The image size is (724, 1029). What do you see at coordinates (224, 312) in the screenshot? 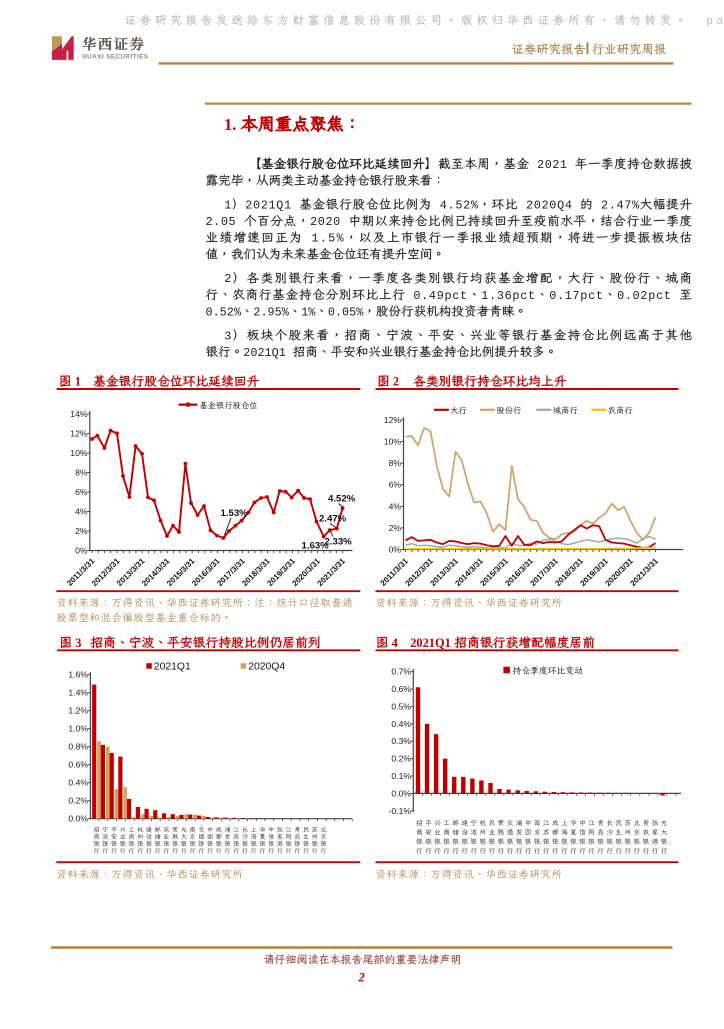
I see `svg-text: 0.52%` at bounding box center [224, 312].